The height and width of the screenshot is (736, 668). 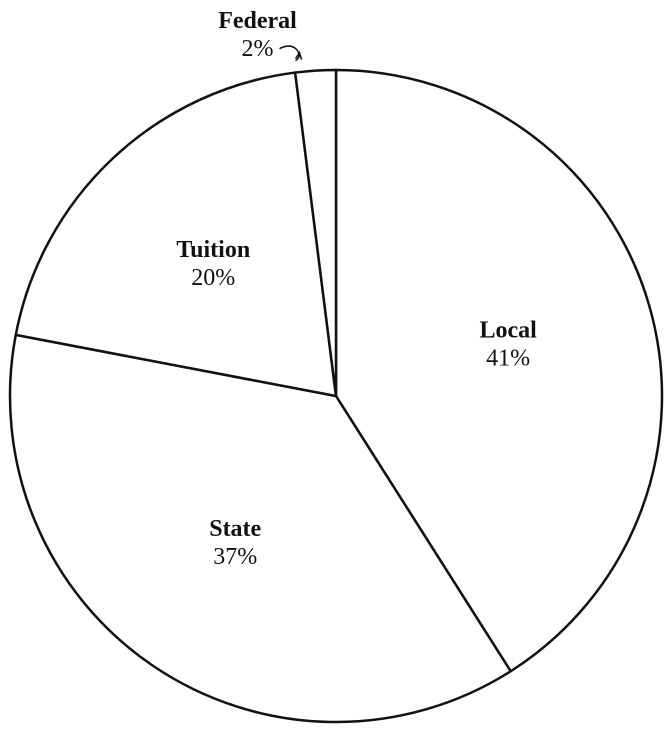 I want to click on slice-label: Federal, so click(x=257, y=21).